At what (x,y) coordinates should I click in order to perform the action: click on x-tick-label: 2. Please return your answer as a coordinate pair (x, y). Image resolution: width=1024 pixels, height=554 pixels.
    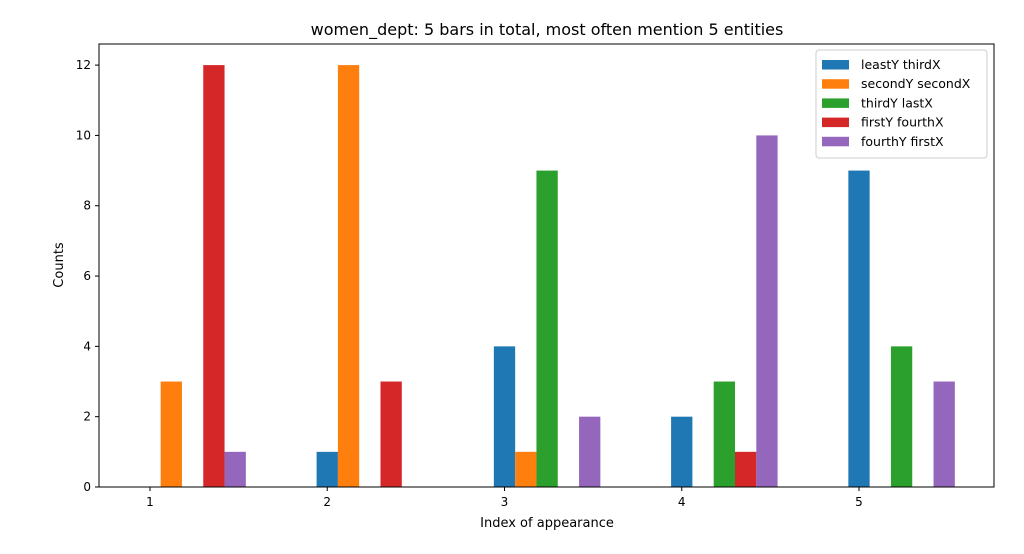
    Looking at the image, I should click on (327, 502).